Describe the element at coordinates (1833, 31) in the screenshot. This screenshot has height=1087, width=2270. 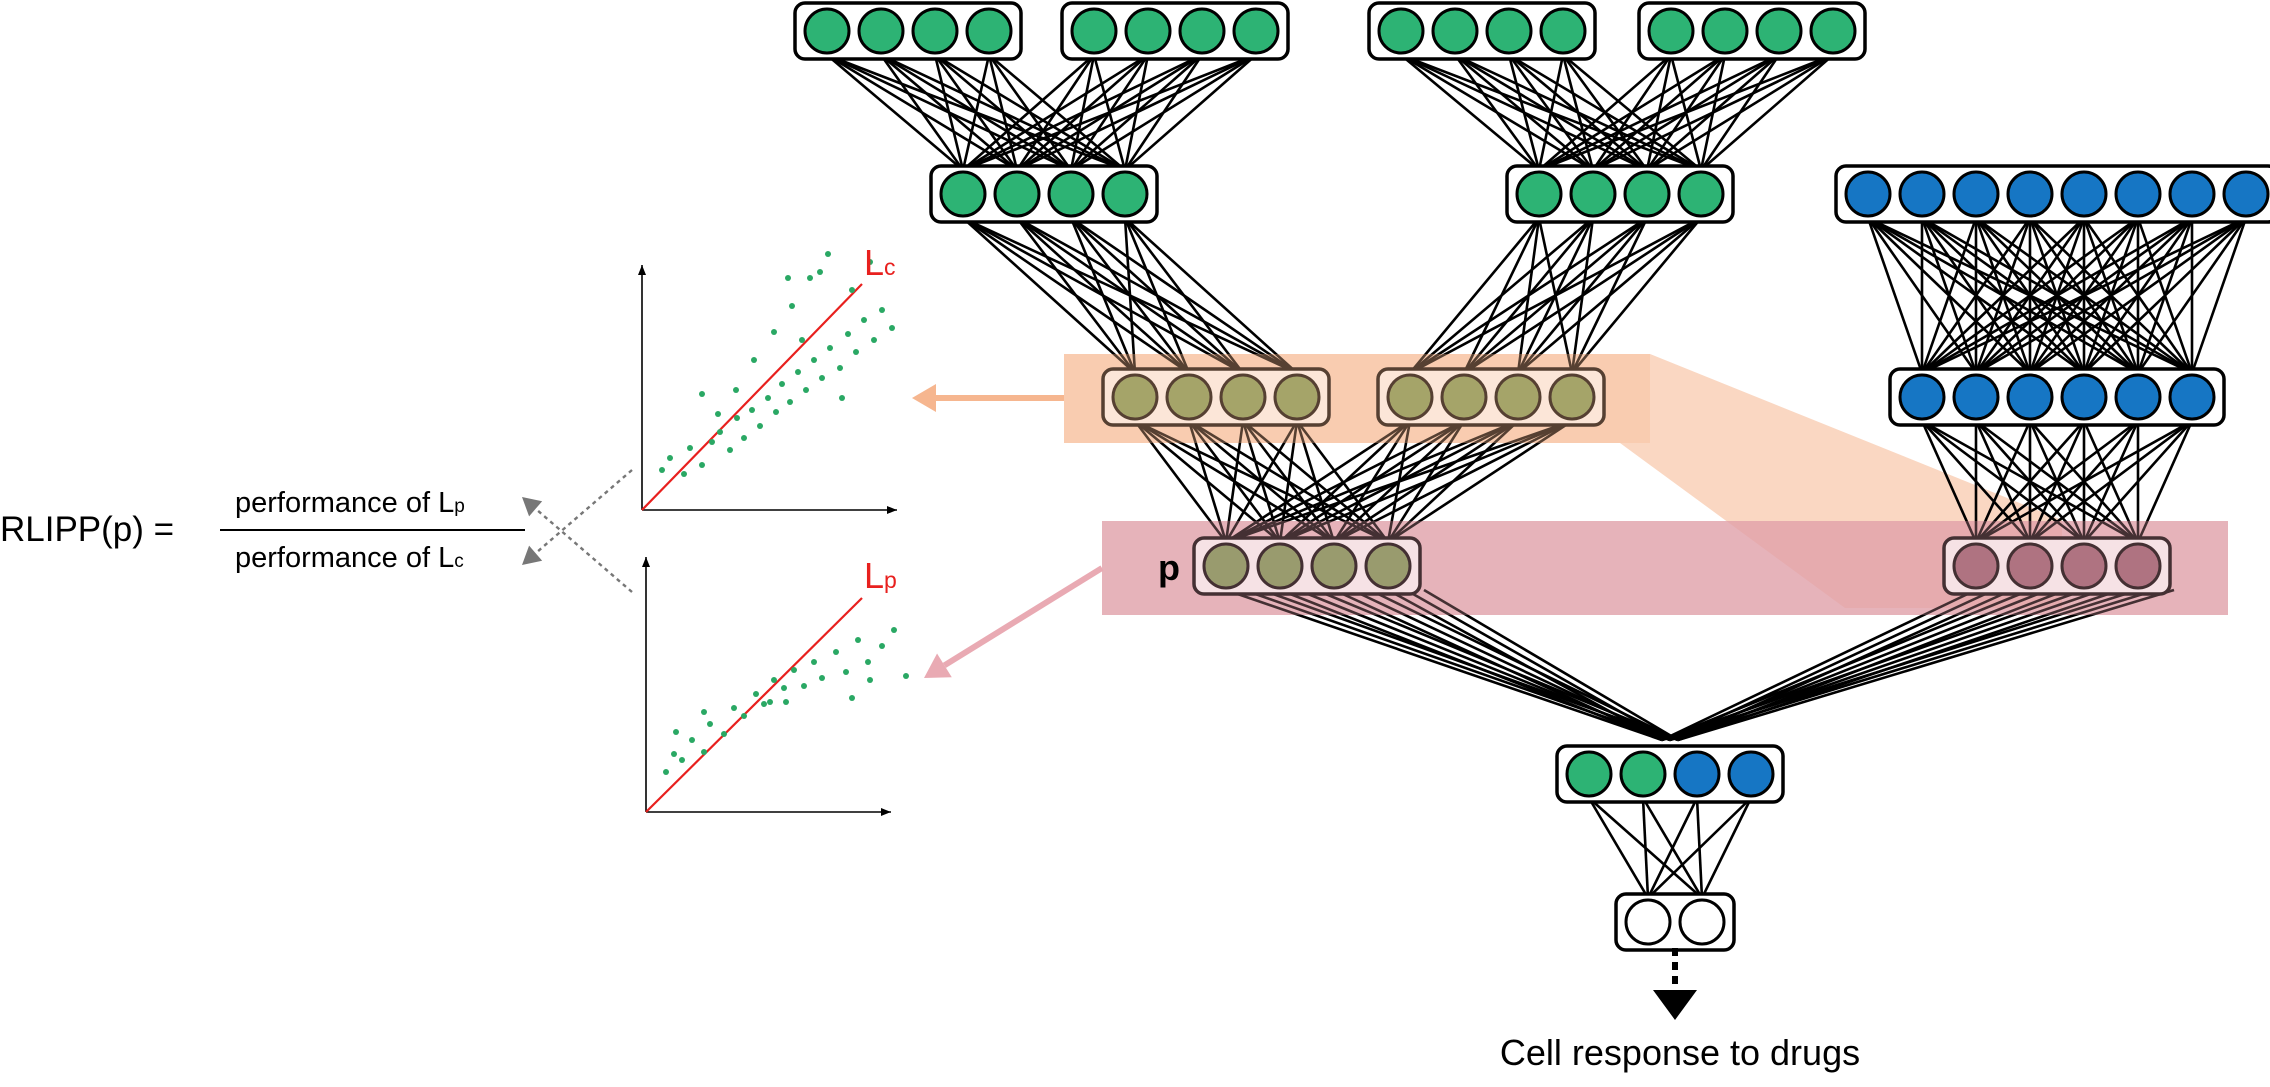
I see `subsystem-top-4-unit` at that location.